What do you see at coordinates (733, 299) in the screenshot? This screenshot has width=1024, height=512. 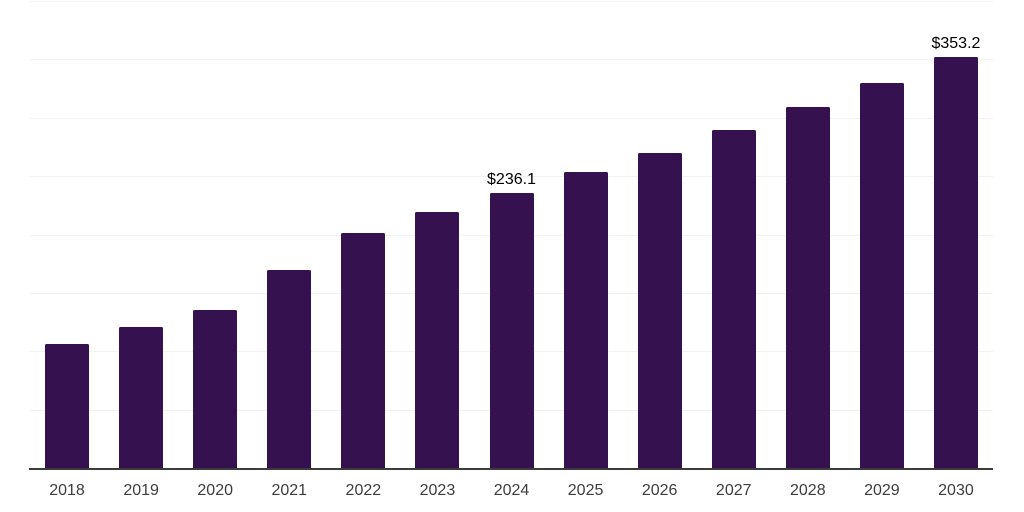 I see `bar-2027` at bounding box center [733, 299].